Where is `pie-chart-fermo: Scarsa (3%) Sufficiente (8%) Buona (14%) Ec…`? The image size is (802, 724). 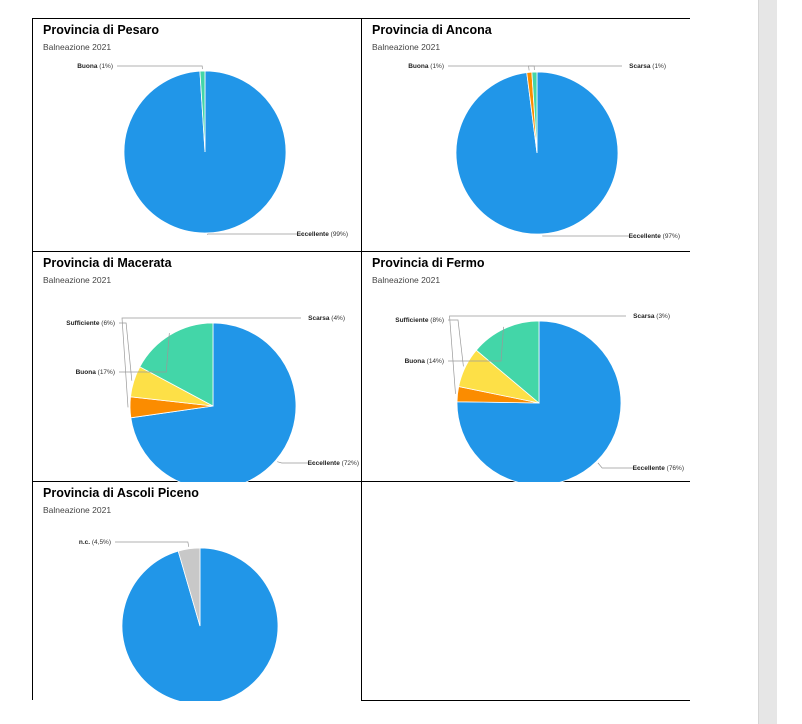
pie-chart-fermo: Scarsa (3%) Sufficiente (8%) Buona (14%) Ec… is located at coordinates (539, 397).